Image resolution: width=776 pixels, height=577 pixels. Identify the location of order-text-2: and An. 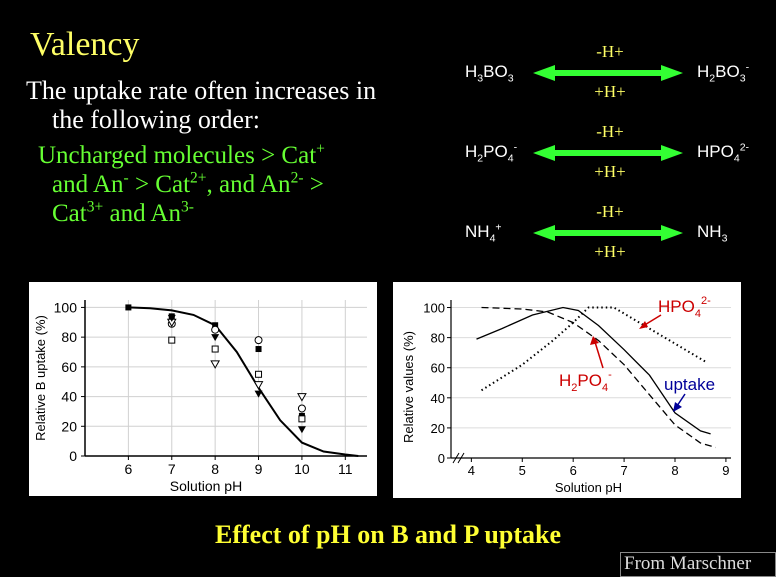
(88, 184).